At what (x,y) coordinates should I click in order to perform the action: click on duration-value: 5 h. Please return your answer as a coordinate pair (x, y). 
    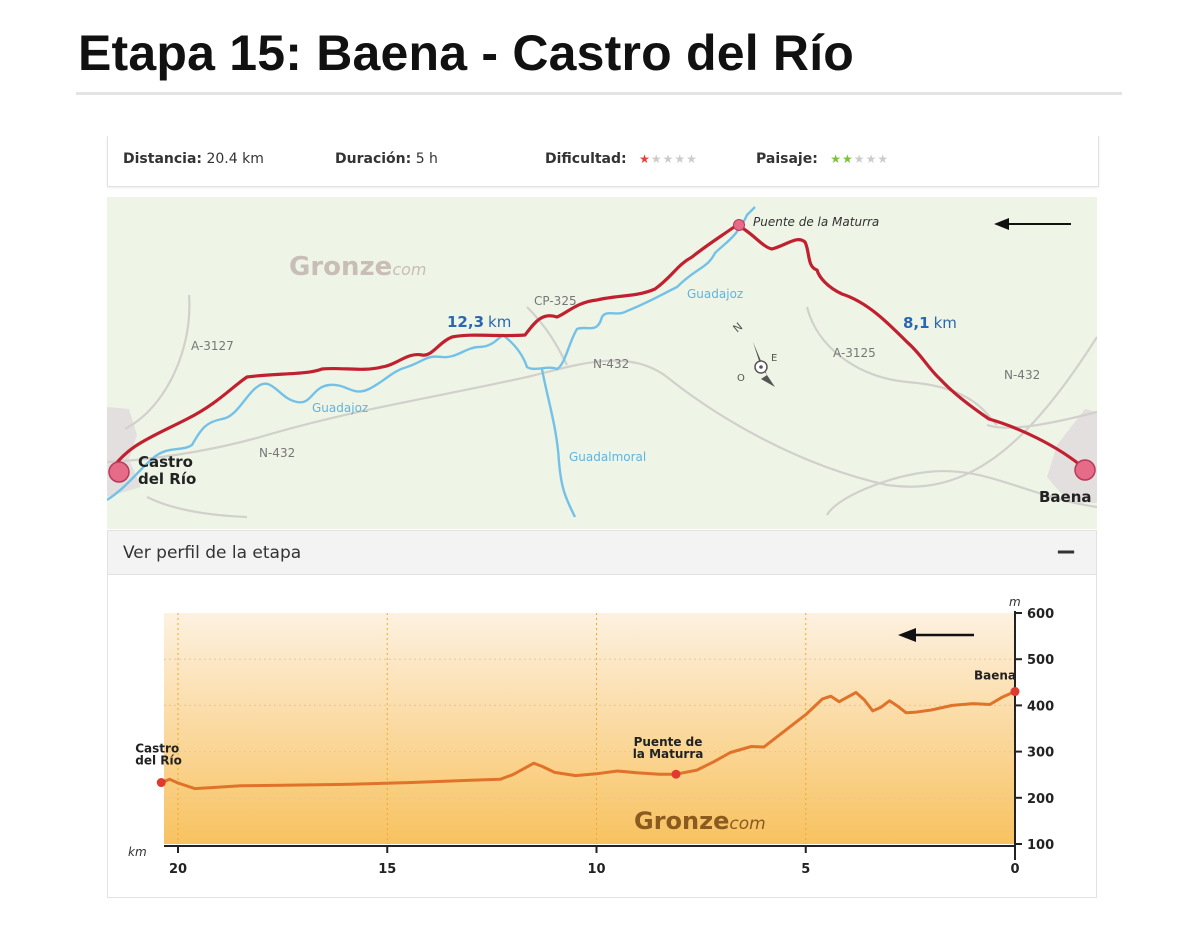
    Looking at the image, I should click on (426, 159).